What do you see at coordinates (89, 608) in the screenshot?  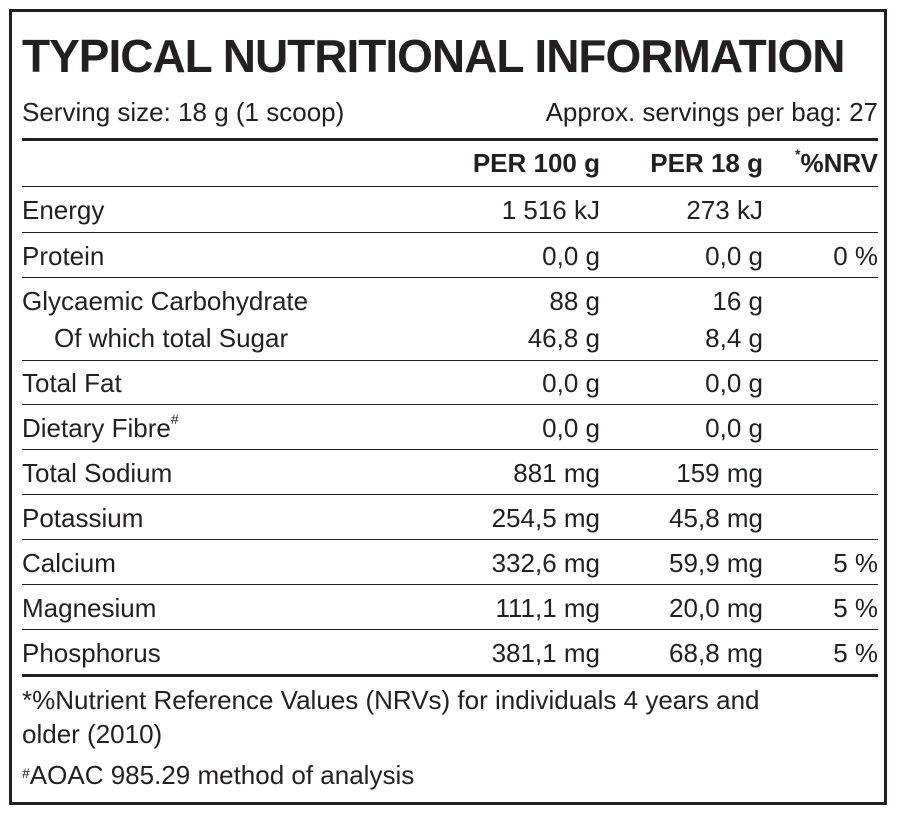 I see `row-name: Magnesium` at bounding box center [89, 608].